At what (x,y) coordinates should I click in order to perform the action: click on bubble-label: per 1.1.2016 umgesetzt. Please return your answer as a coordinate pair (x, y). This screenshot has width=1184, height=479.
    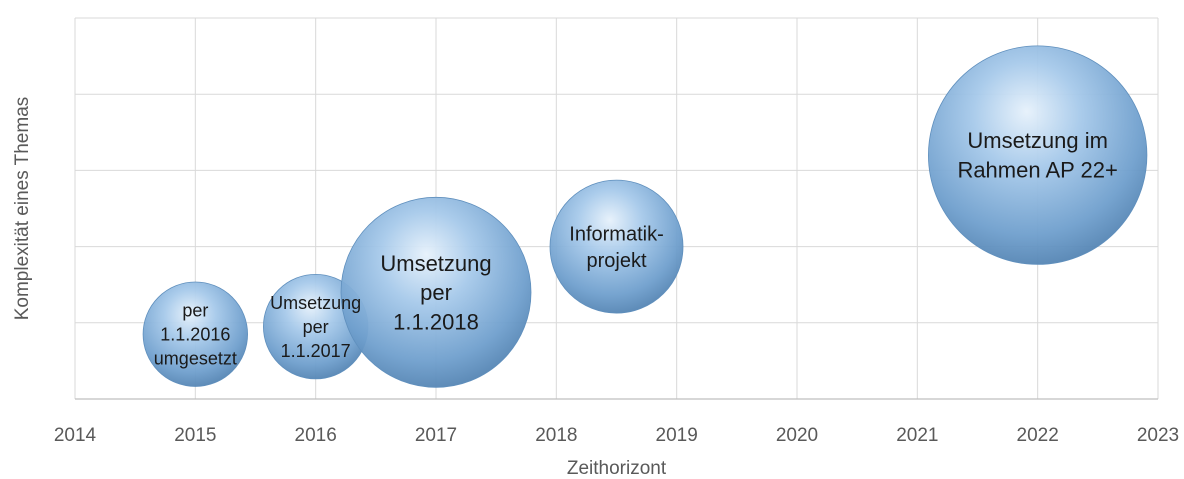
    Looking at the image, I should click on (195, 335).